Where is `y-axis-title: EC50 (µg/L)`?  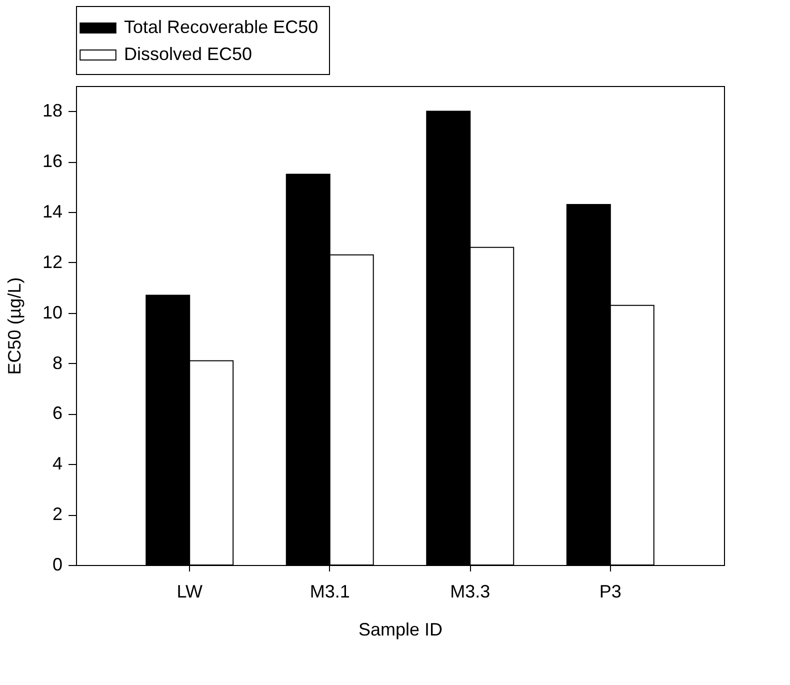
y-axis-title: EC50 (µg/L) is located at coordinates (14, 326).